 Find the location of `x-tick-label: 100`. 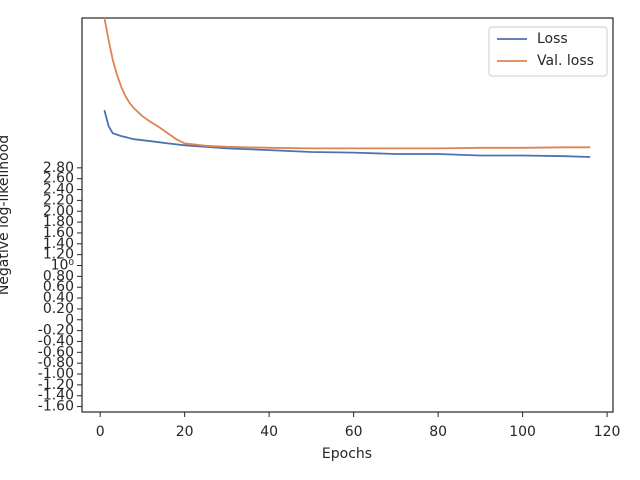

x-tick-label: 100 is located at coordinates (522, 432).